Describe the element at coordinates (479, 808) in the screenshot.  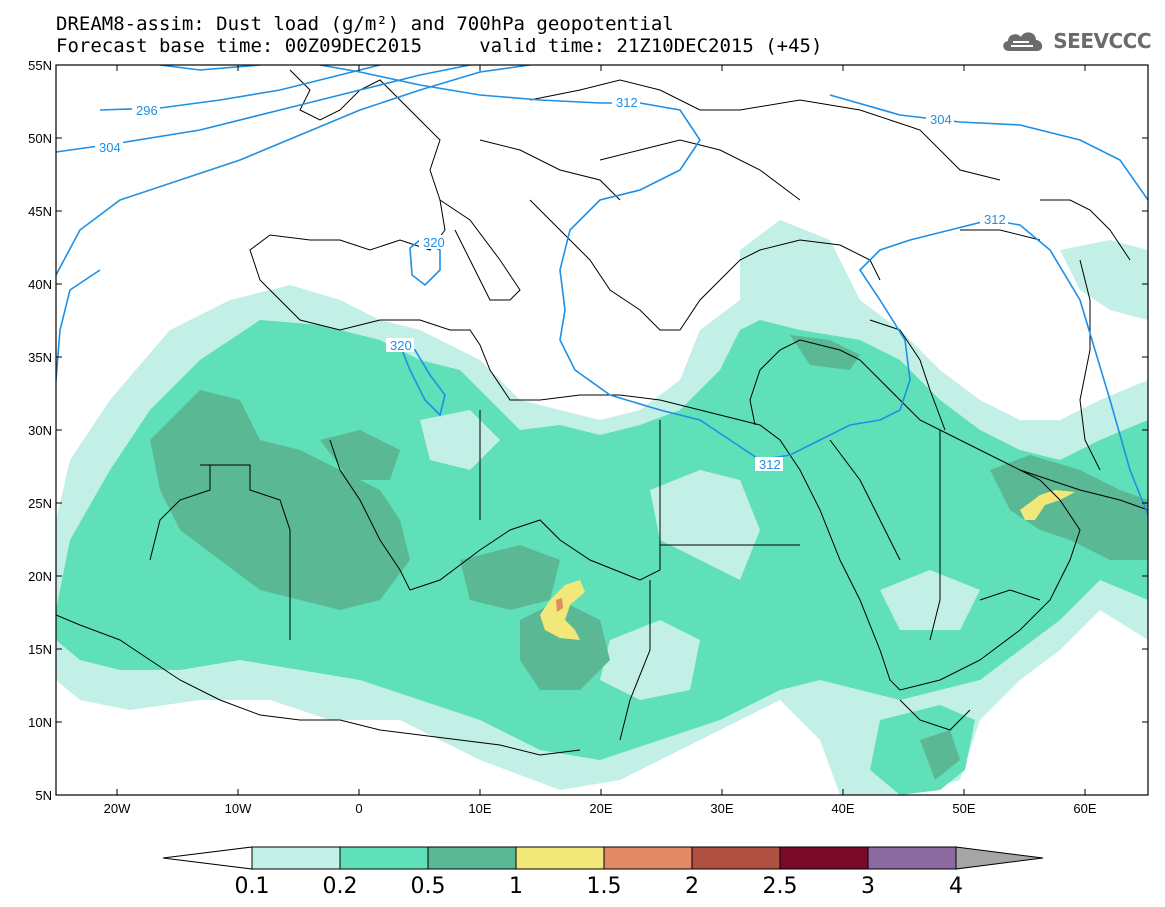
I see `lon-label: 10E` at that location.